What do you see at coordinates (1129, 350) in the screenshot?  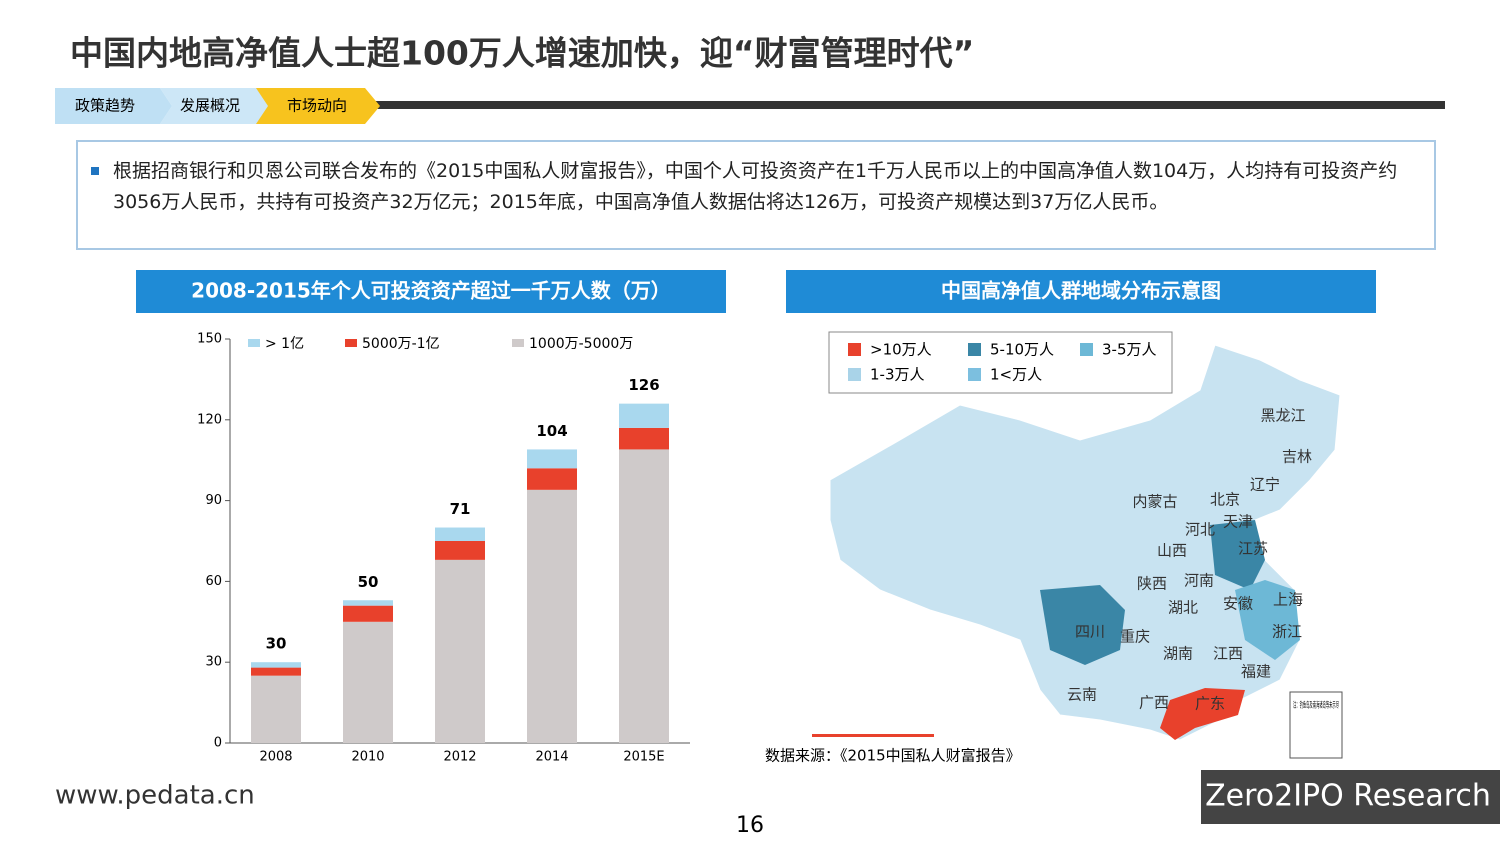 I see `map-legend-label: 3-5万人` at bounding box center [1129, 350].